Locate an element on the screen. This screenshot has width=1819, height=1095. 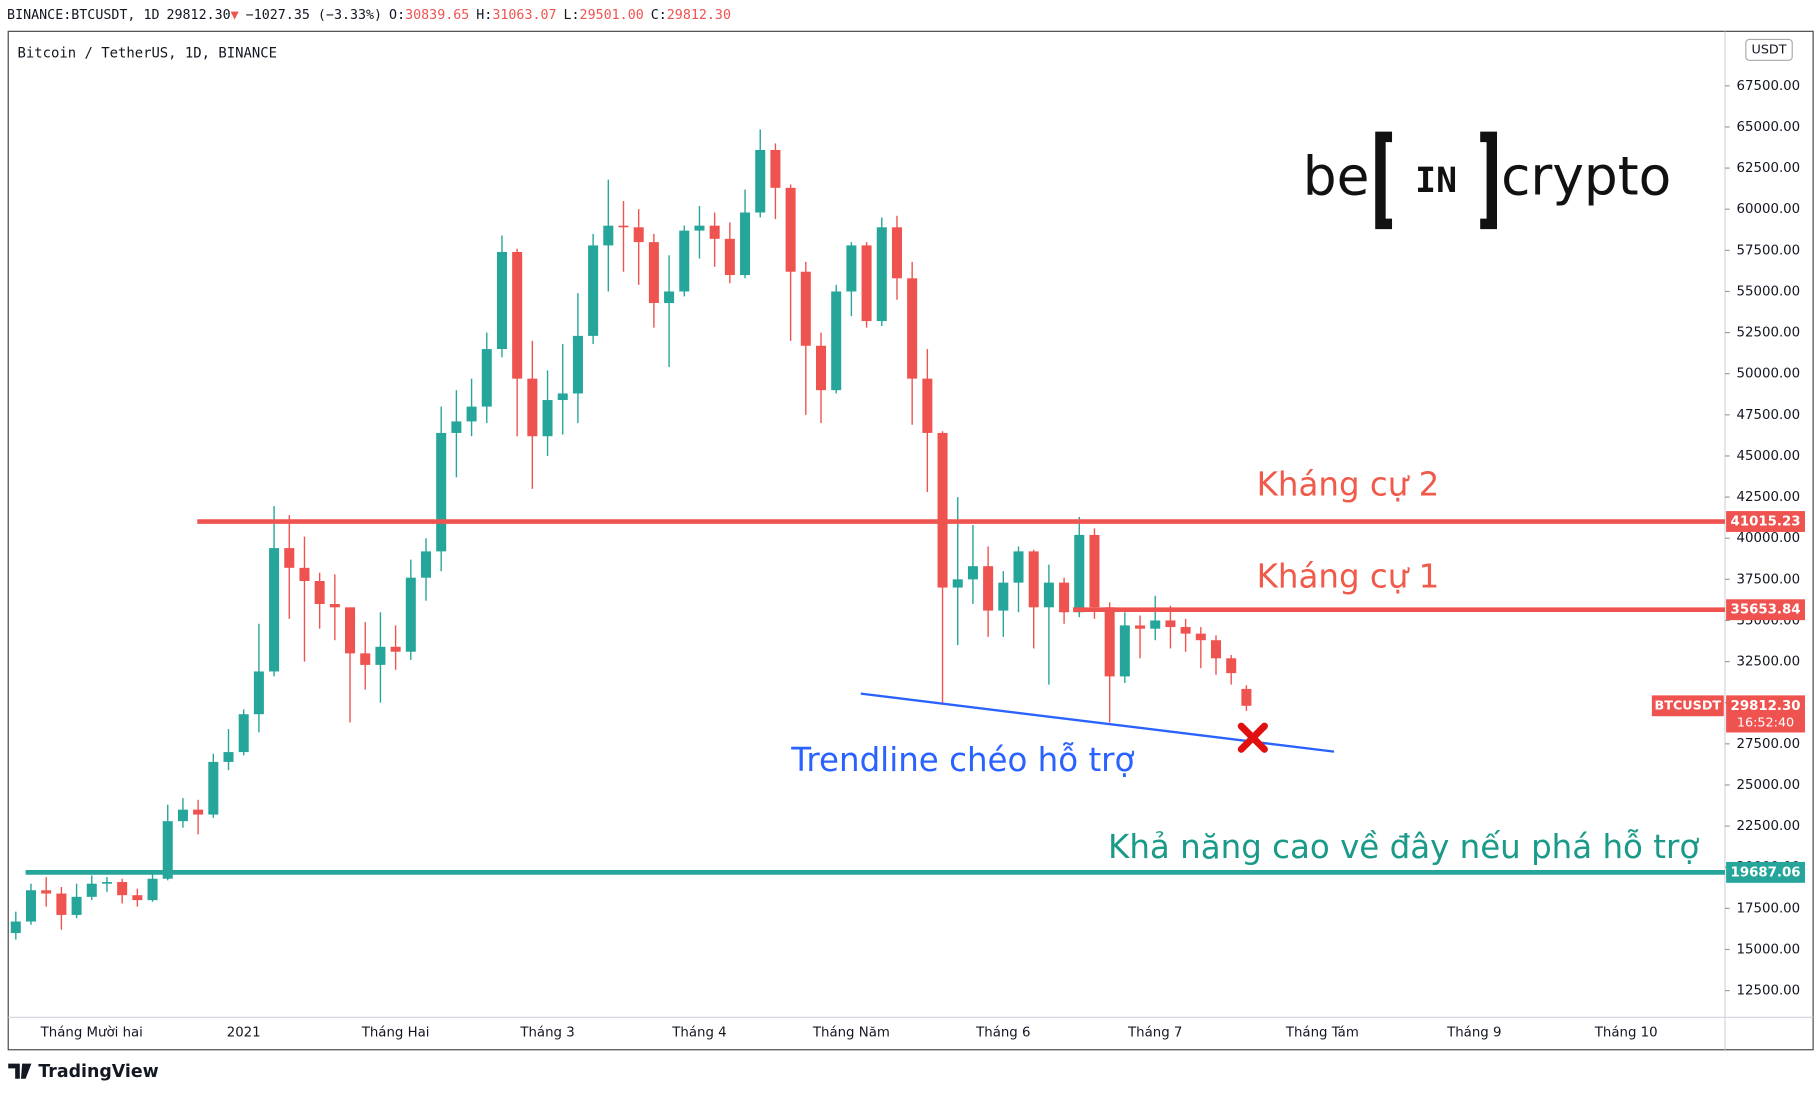
y-tick-label: 62500.00 is located at coordinates (1769, 168).